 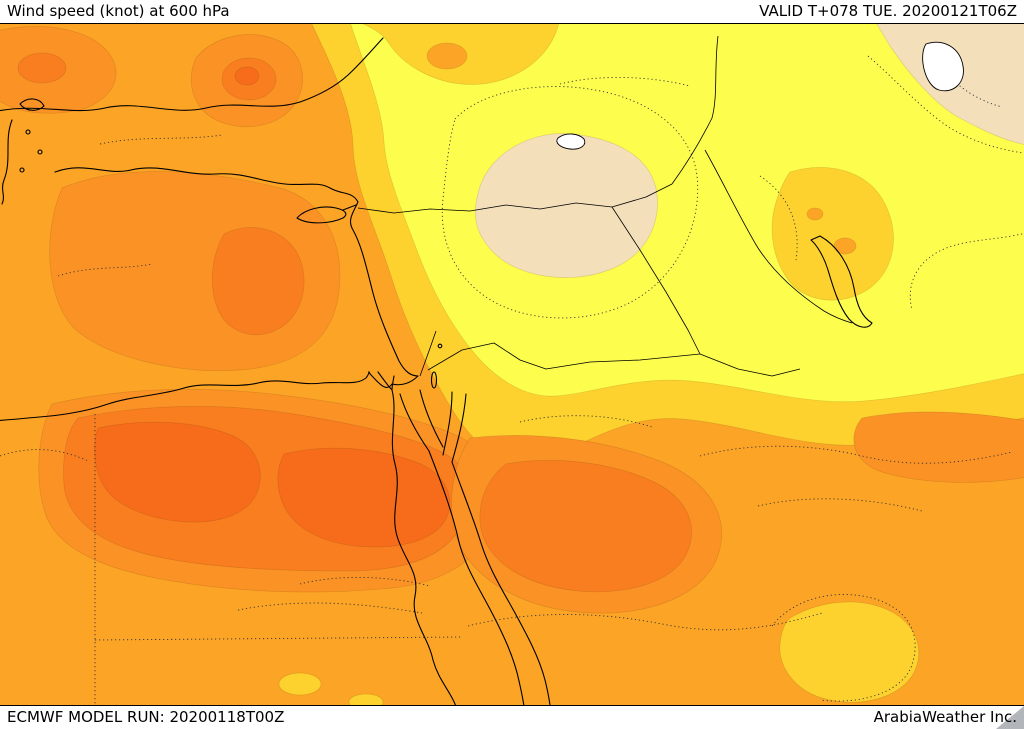 What do you see at coordinates (146, 717) in the screenshot?
I see `model-run-label: ECMWF MODEL RUN: 20200118T00Z` at bounding box center [146, 717].